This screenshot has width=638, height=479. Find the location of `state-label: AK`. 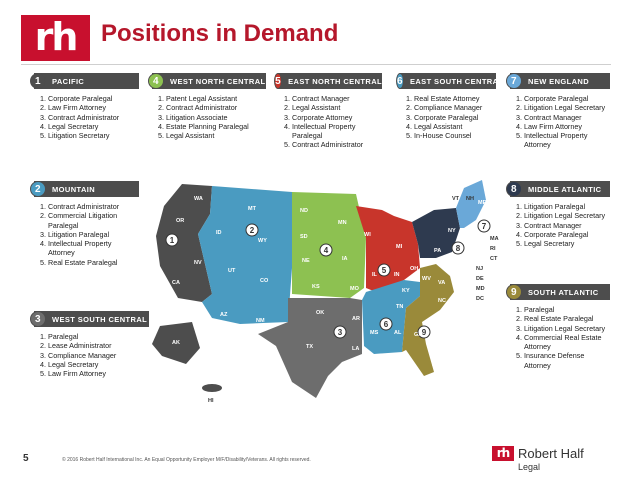

state-label: AK is located at coordinates (176, 343).